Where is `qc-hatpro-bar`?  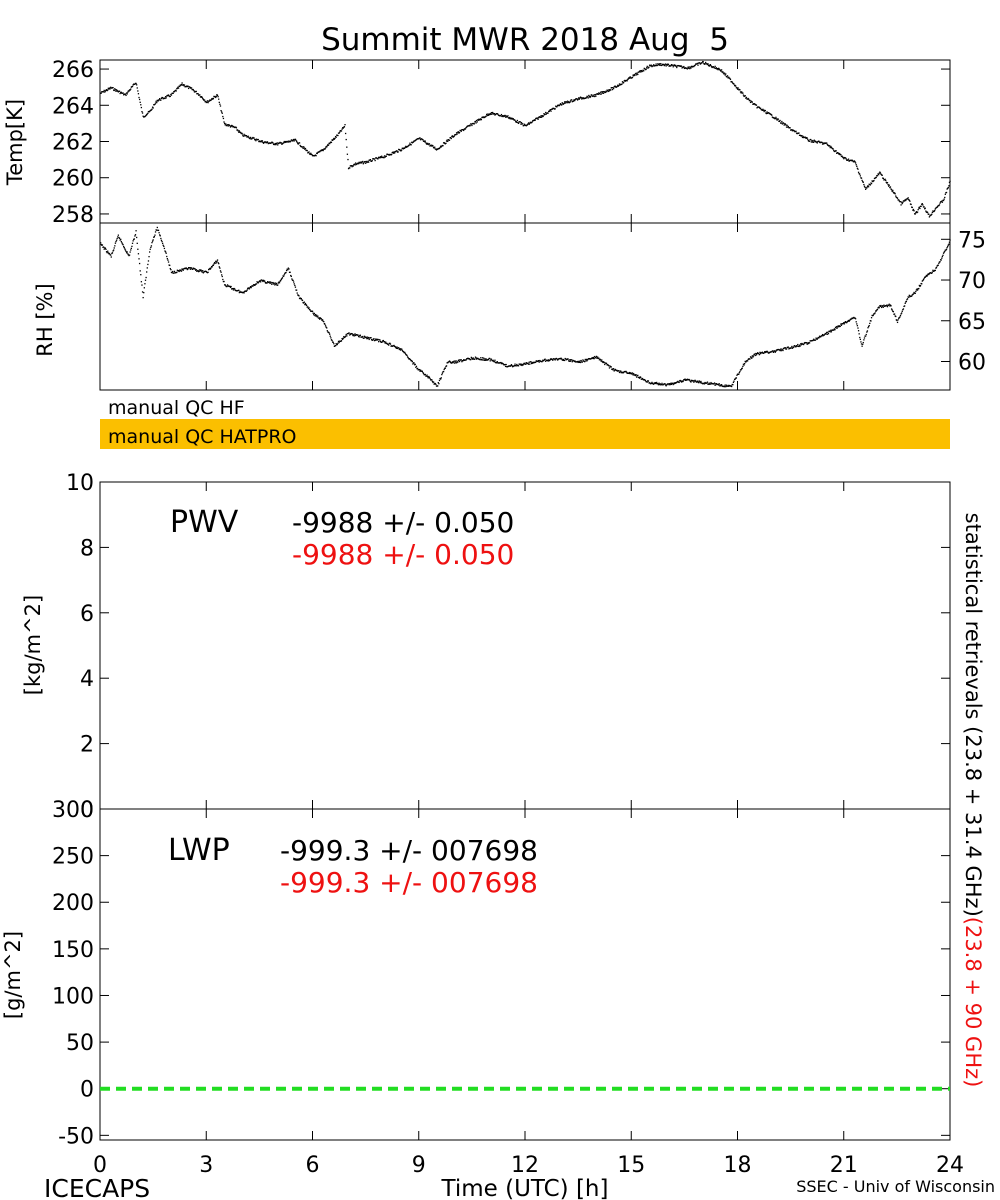
qc-hatpro-bar is located at coordinates (525, 434).